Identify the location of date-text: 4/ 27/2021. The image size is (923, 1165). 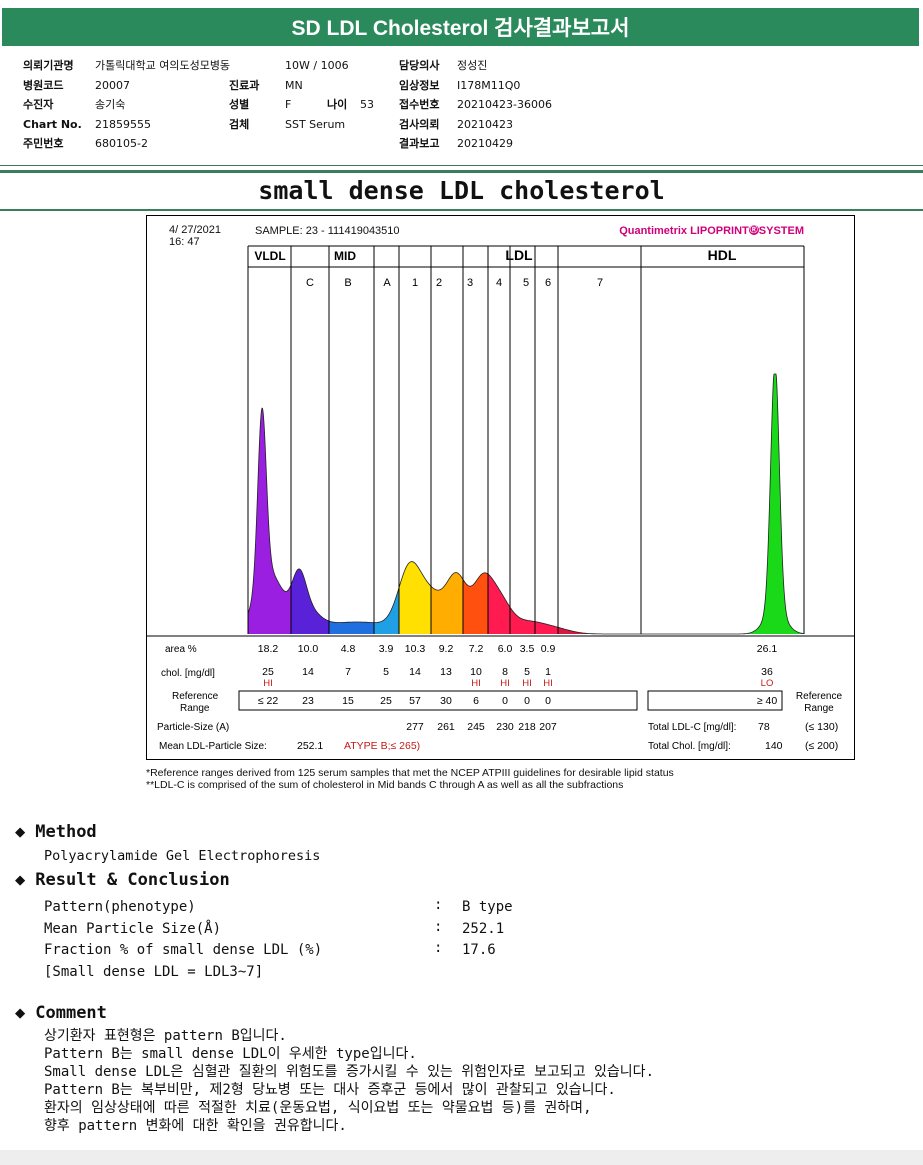
(195, 230).